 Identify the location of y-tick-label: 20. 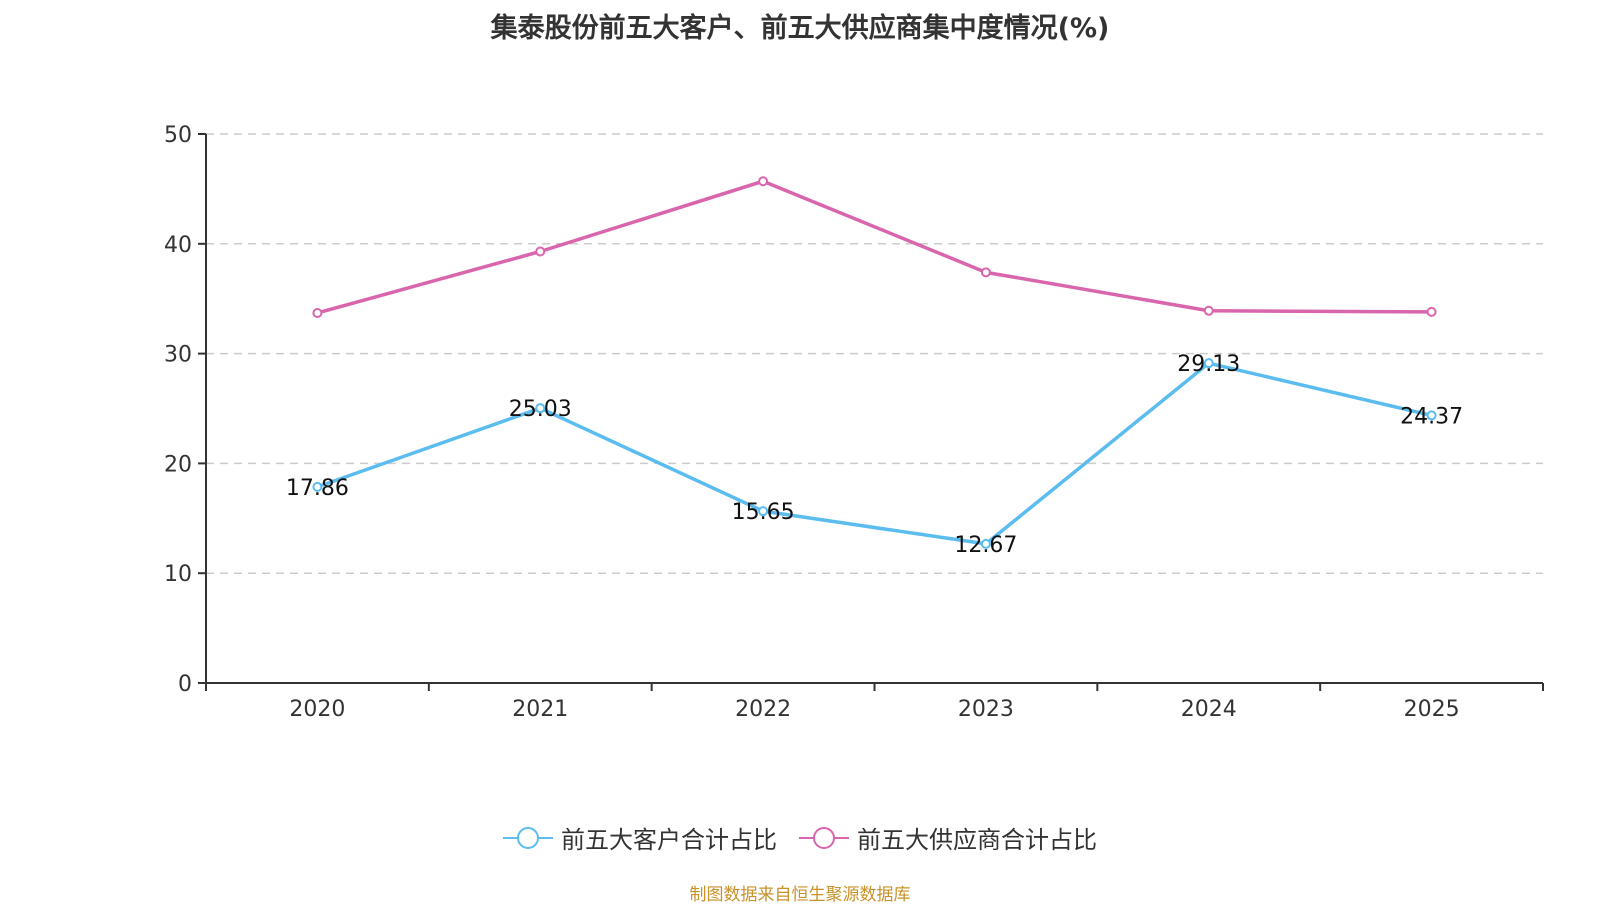
(178, 464).